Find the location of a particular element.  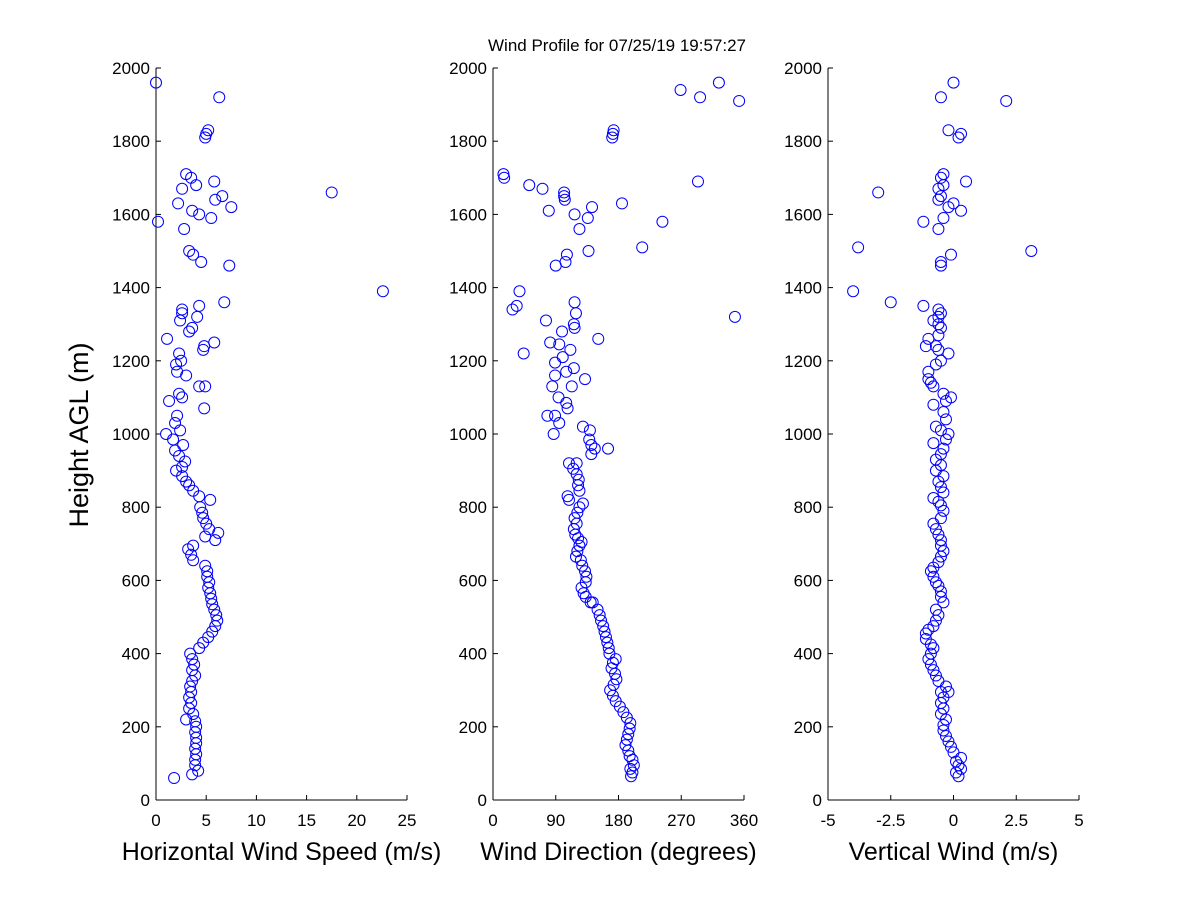

y-tick-label: 400 is located at coordinates (473, 654).